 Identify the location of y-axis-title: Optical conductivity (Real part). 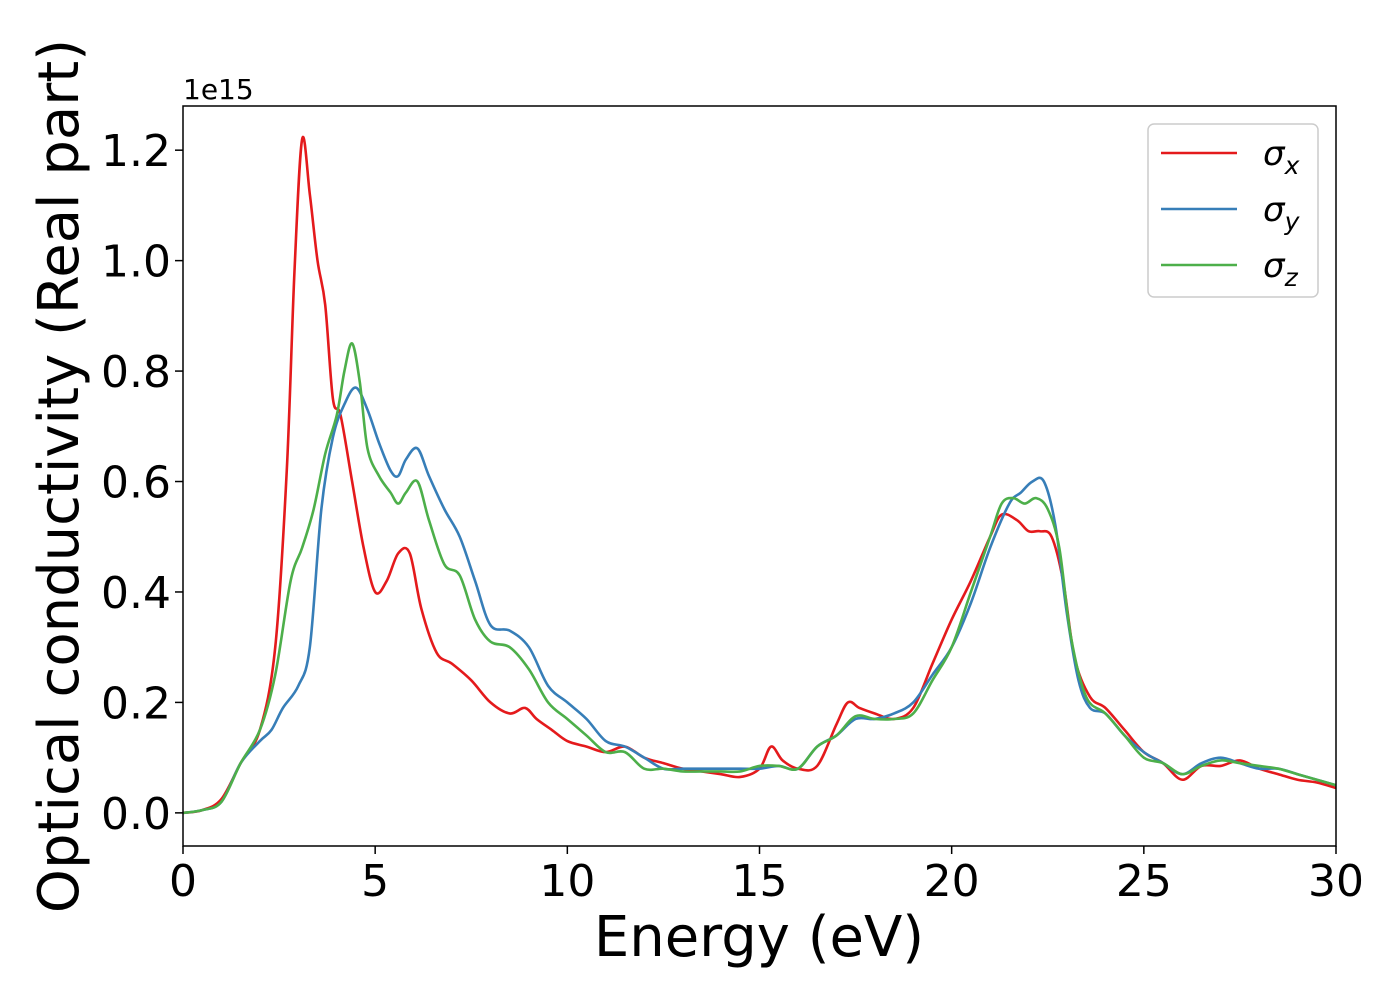
(59, 476).